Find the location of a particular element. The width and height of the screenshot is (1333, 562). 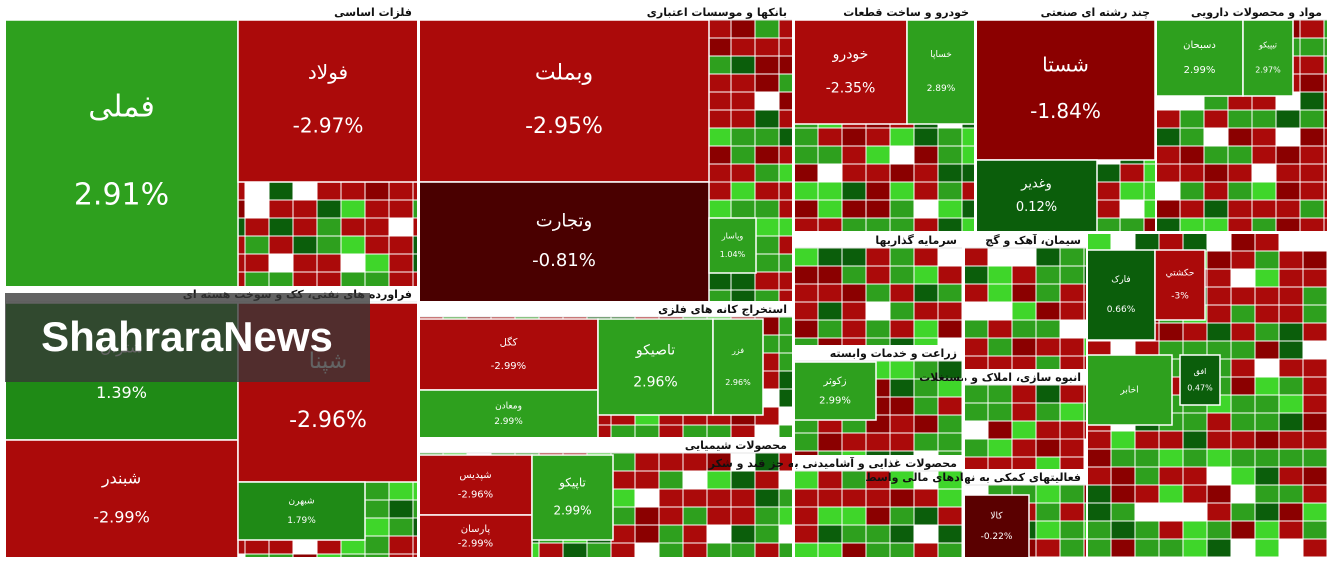

stock-symbol: دسبحان is located at coordinates (1199, 45).